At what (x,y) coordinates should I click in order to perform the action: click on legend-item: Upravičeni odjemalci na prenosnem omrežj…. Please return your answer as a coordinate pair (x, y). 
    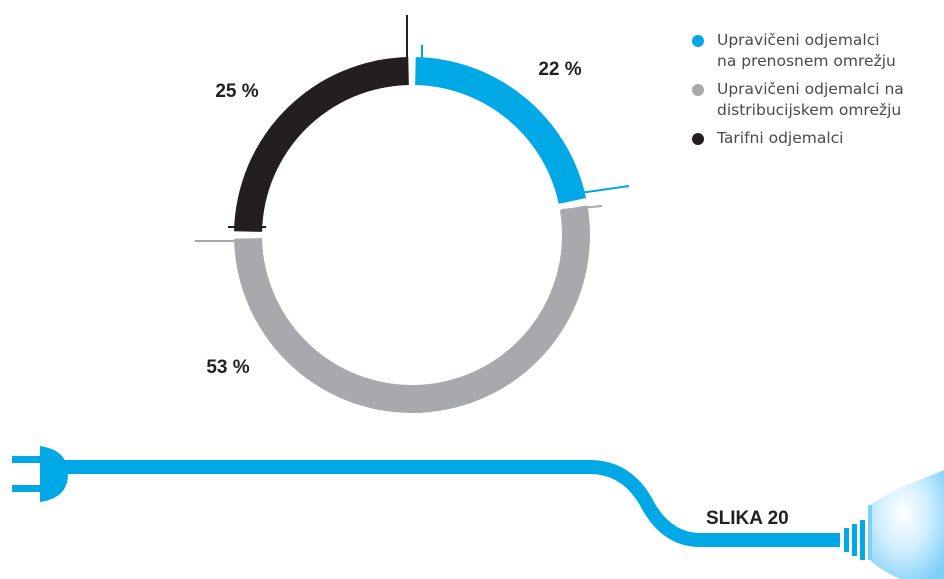
    Looking at the image, I should click on (818, 51).